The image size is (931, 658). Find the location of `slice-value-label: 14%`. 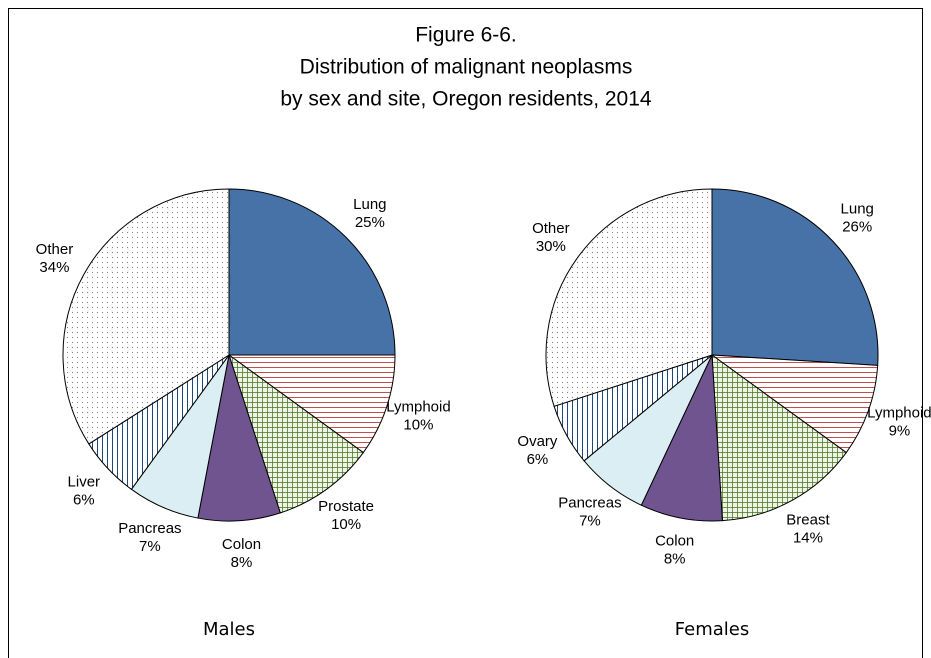

slice-value-label: 14% is located at coordinates (808, 538).